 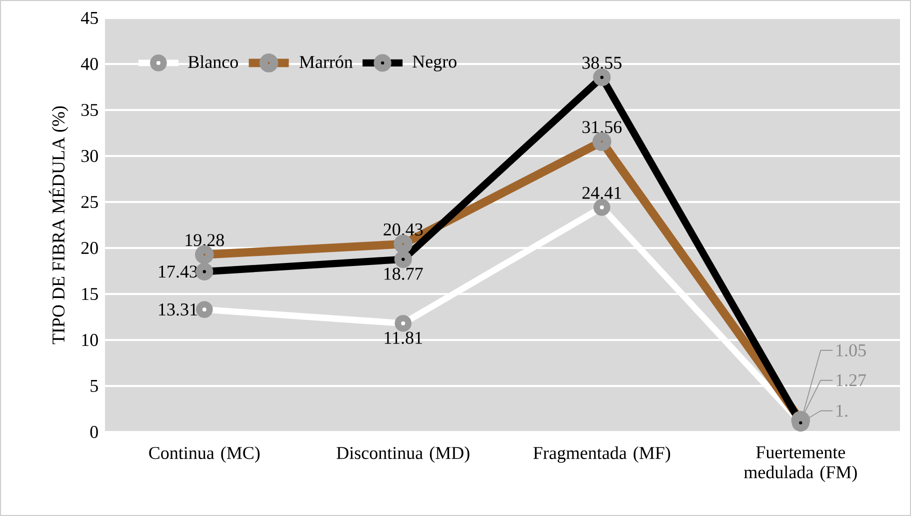 I want to click on data-label: 1.27, so click(x=851, y=380).